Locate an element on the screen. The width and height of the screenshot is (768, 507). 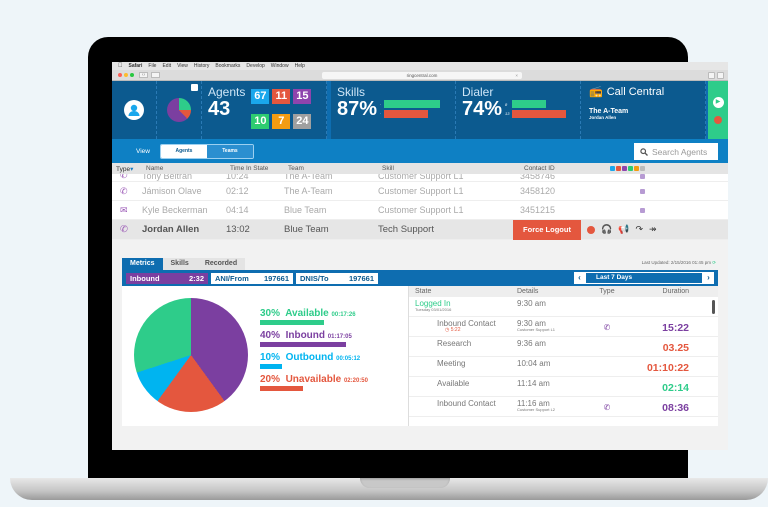
zoom-window-button is located at coordinates (132, 75).